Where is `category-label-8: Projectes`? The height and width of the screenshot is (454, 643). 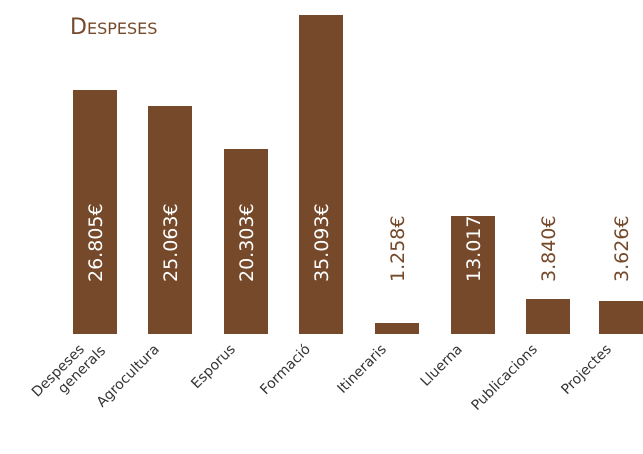
category-label-8: Projectes is located at coordinates (586, 370).